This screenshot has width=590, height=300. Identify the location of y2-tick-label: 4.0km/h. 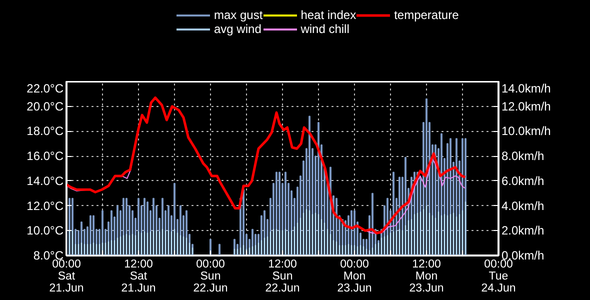
(523, 205).